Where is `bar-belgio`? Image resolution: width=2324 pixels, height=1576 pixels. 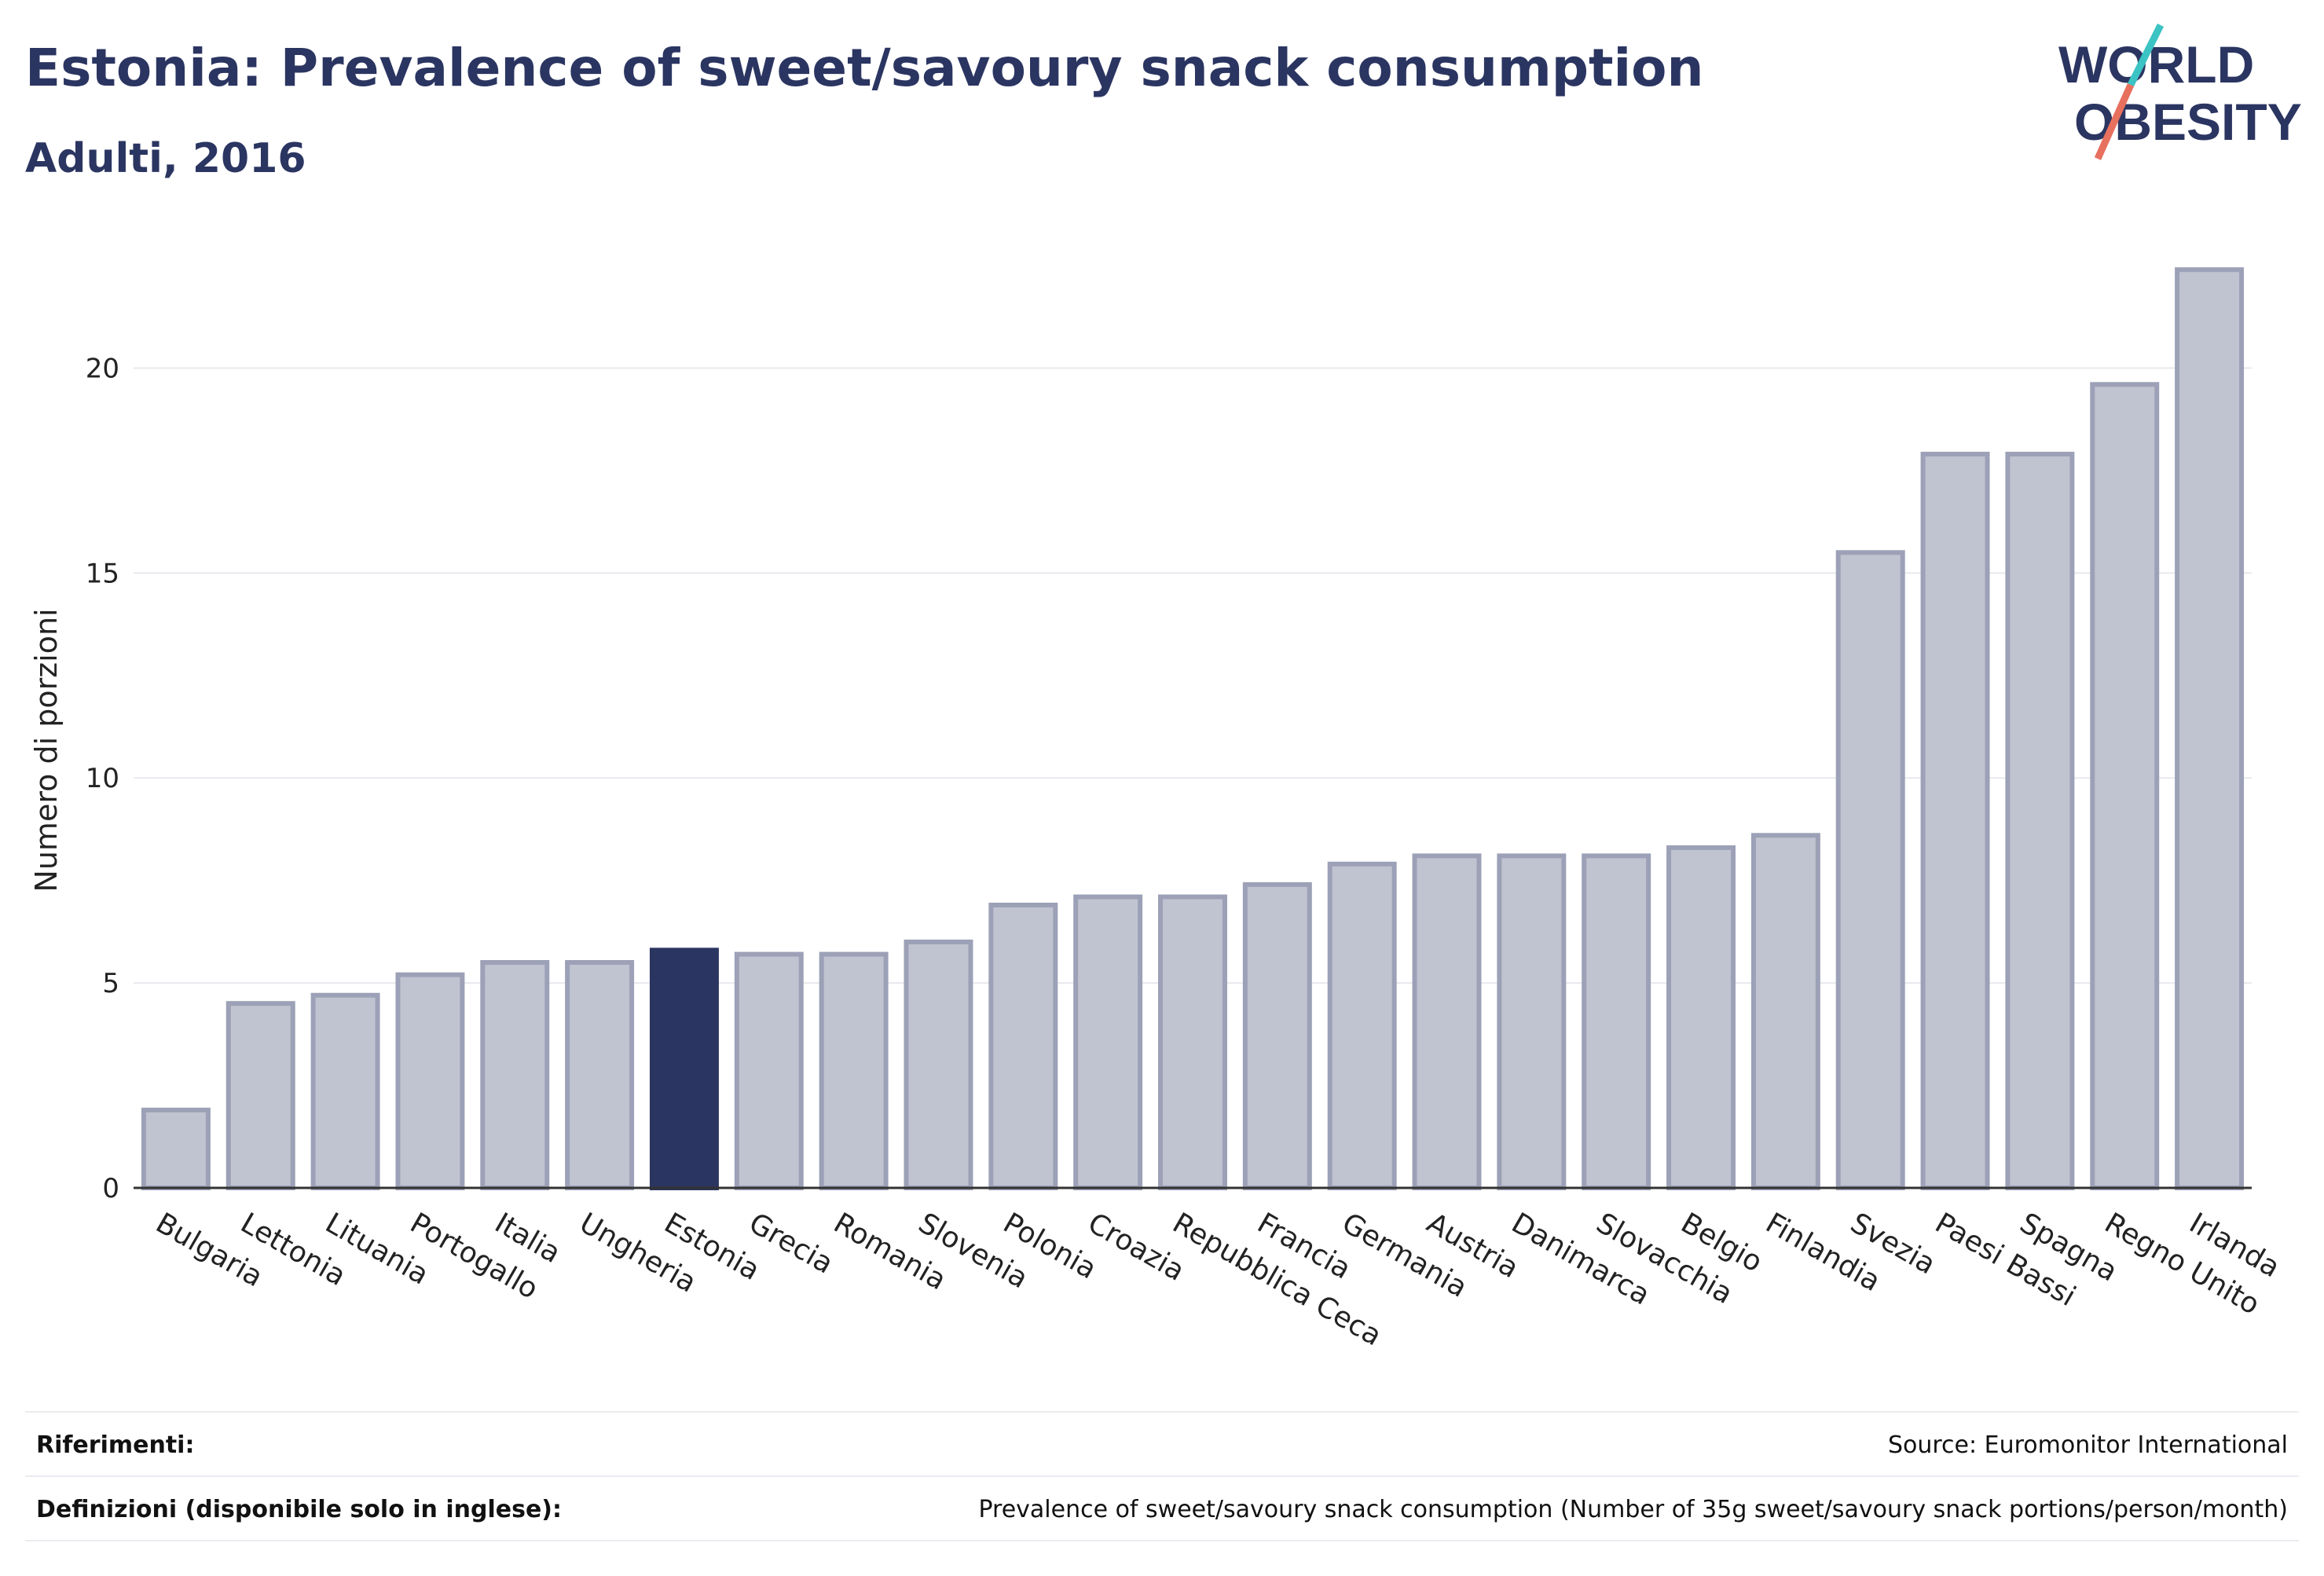
bar-belgio is located at coordinates (1701, 1017).